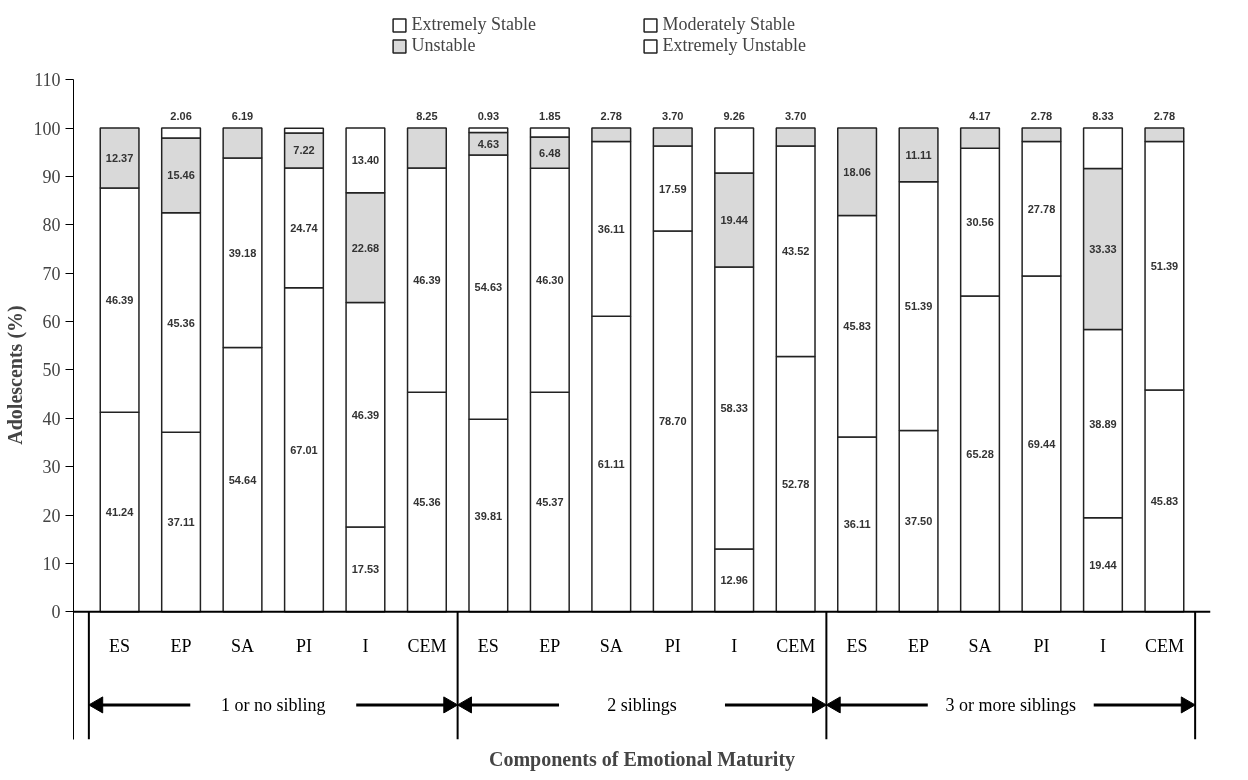  What do you see at coordinates (488, 143) in the screenshot?
I see `data-label: 4.63` at bounding box center [488, 143].